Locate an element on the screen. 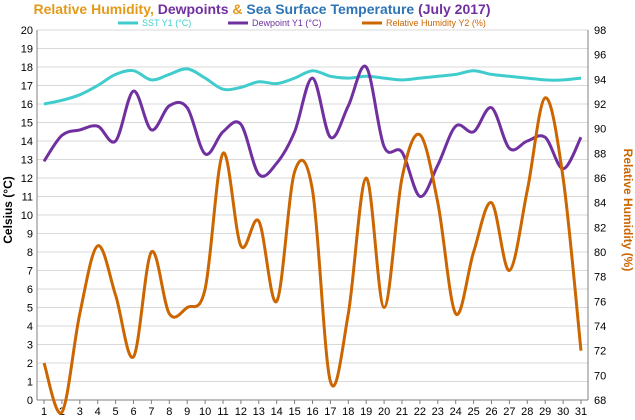 The height and width of the screenshot is (420, 635). y-tick-label: 19 is located at coordinates (27, 50).